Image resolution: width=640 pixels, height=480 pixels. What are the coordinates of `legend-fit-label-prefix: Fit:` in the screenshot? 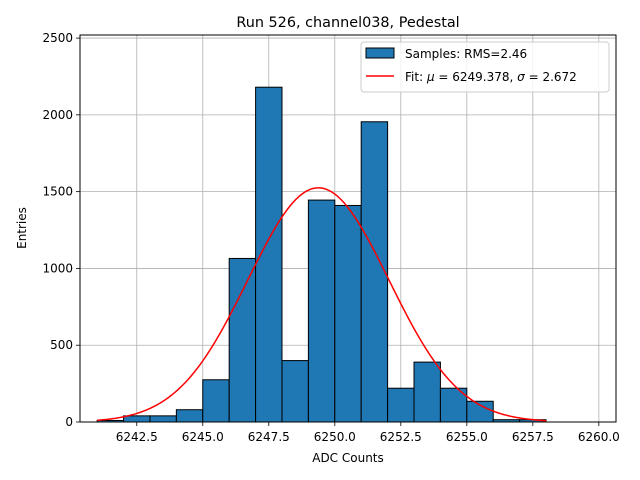 It's located at (416, 77).